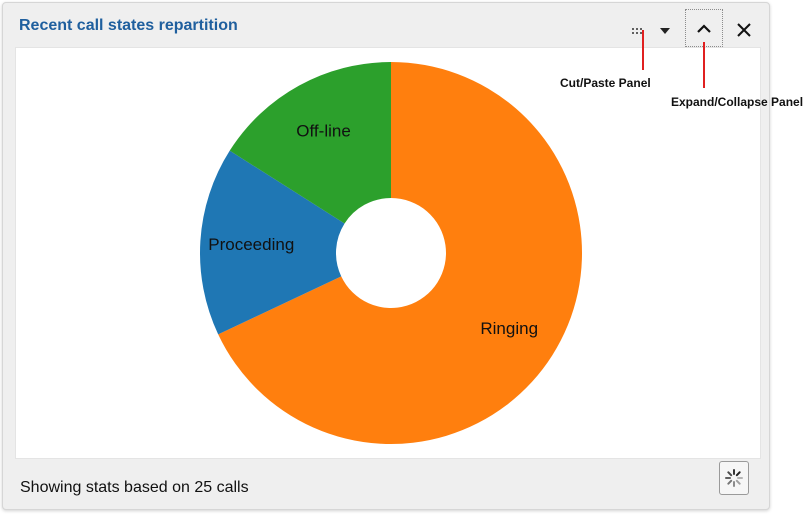  Describe the element at coordinates (737, 102) in the screenshot. I see `expand-collapse-annotation: Expand/Collapse Panel` at that location.